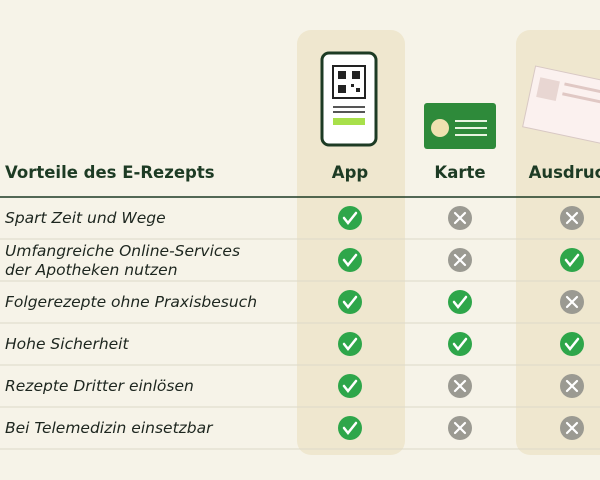 The height and width of the screenshot is (480, 600). I want to click on row-label-line: Bei Telemedizin einsetzbar, so click(109, 428).